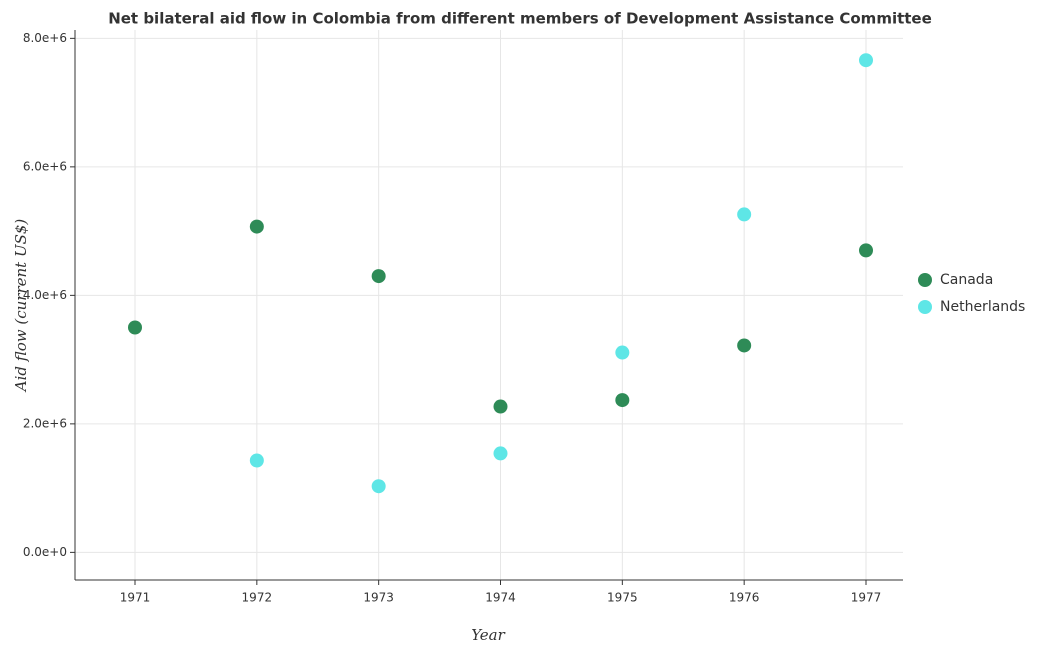 This screenshot has width=1042, height=654. I want to click on x-tick-label: 1972, so click(257, 598).